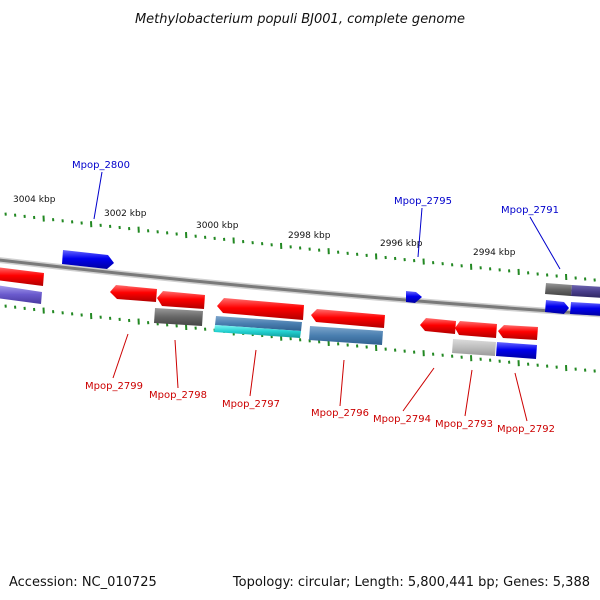  Describe the element at coordinates (423, 201) in the screenshot. I see `gene-label-mpop-2795: Mpop_2795` at that location.